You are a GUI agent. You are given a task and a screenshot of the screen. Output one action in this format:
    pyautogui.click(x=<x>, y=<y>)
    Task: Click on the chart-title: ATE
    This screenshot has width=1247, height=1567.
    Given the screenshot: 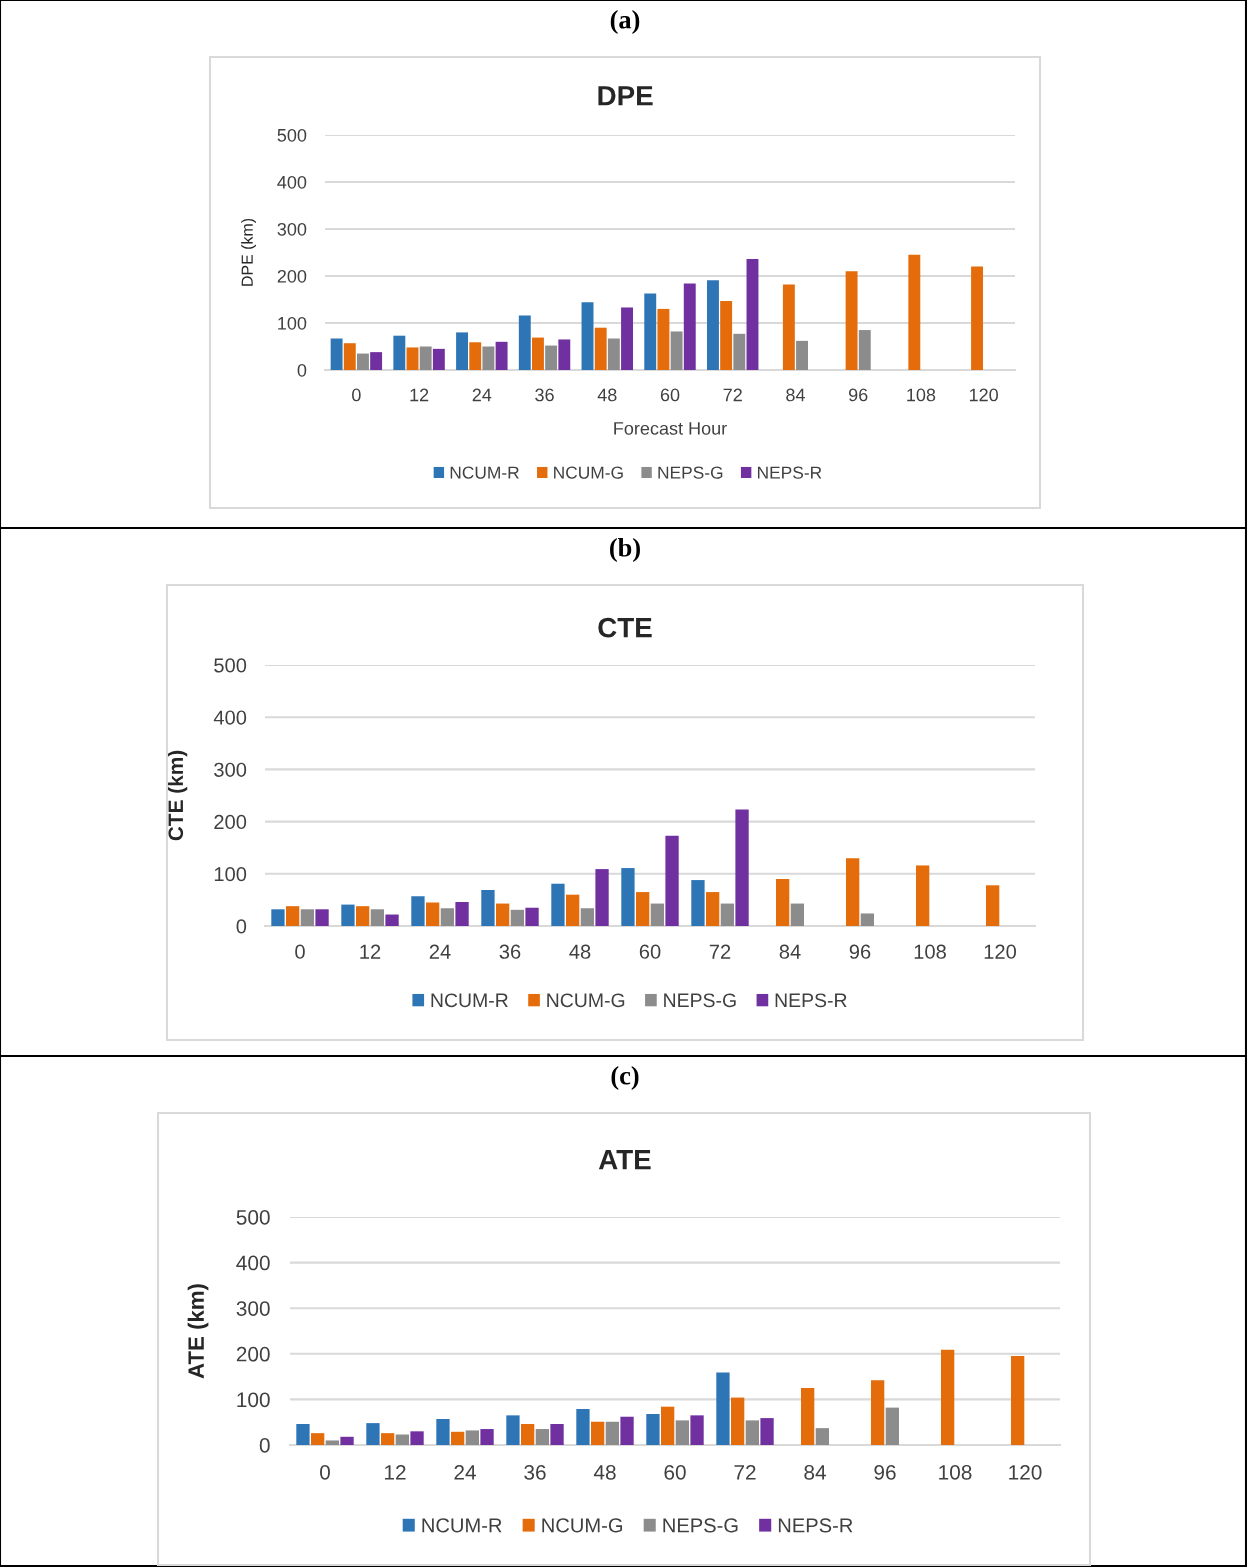 What is the action you would take?
    pyautogui.click(x=624, y=1160)
    